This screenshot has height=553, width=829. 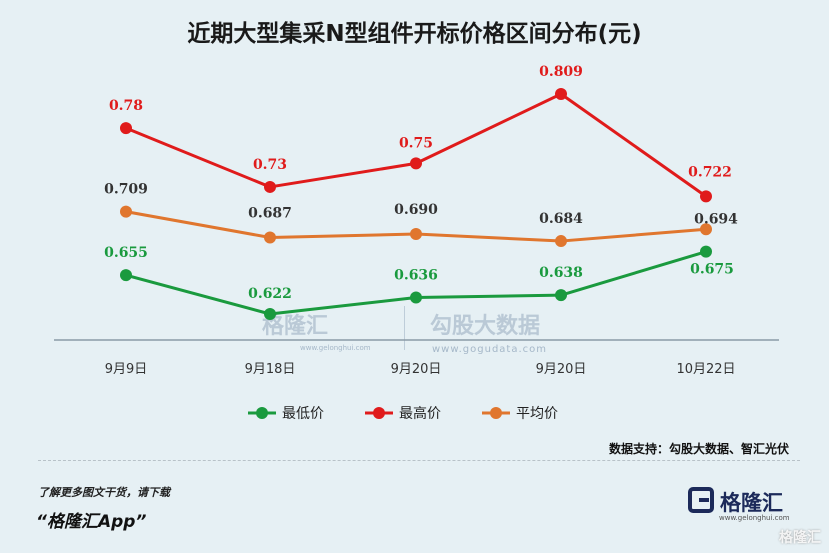 I want to click on data-label: 0.75, so click(x=416, y=143).